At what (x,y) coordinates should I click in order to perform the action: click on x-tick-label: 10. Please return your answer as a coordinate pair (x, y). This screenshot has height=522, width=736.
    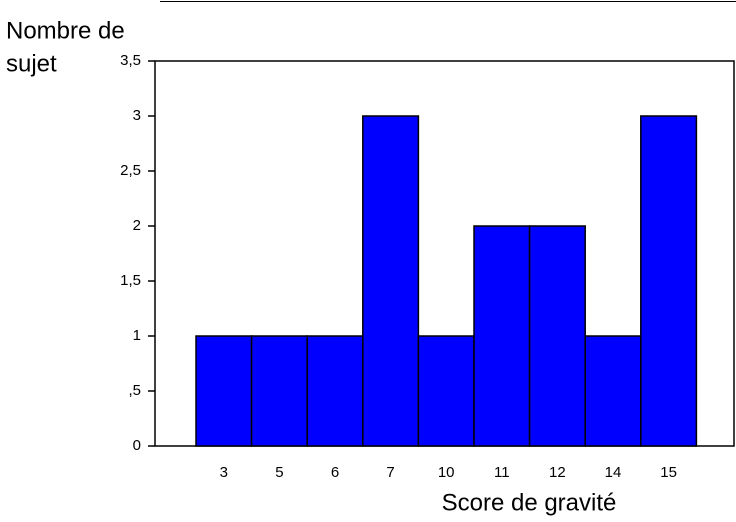
    Looking at the image, I should click on (446, 472).